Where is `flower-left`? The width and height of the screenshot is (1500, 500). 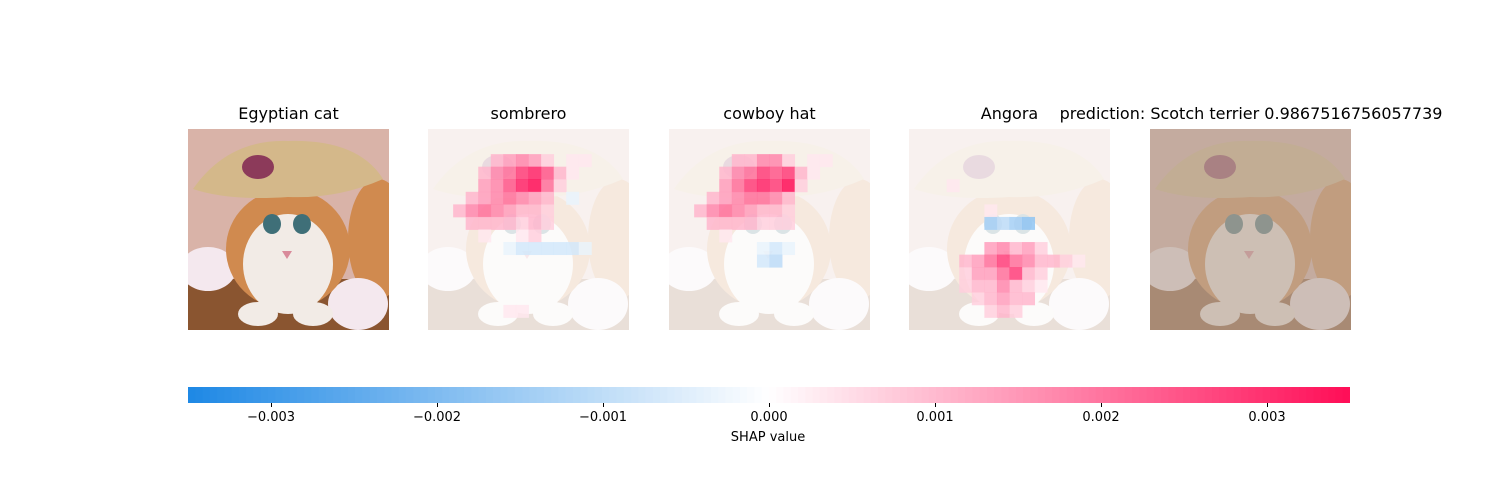
flower-left is located at coordinates (452, 269).